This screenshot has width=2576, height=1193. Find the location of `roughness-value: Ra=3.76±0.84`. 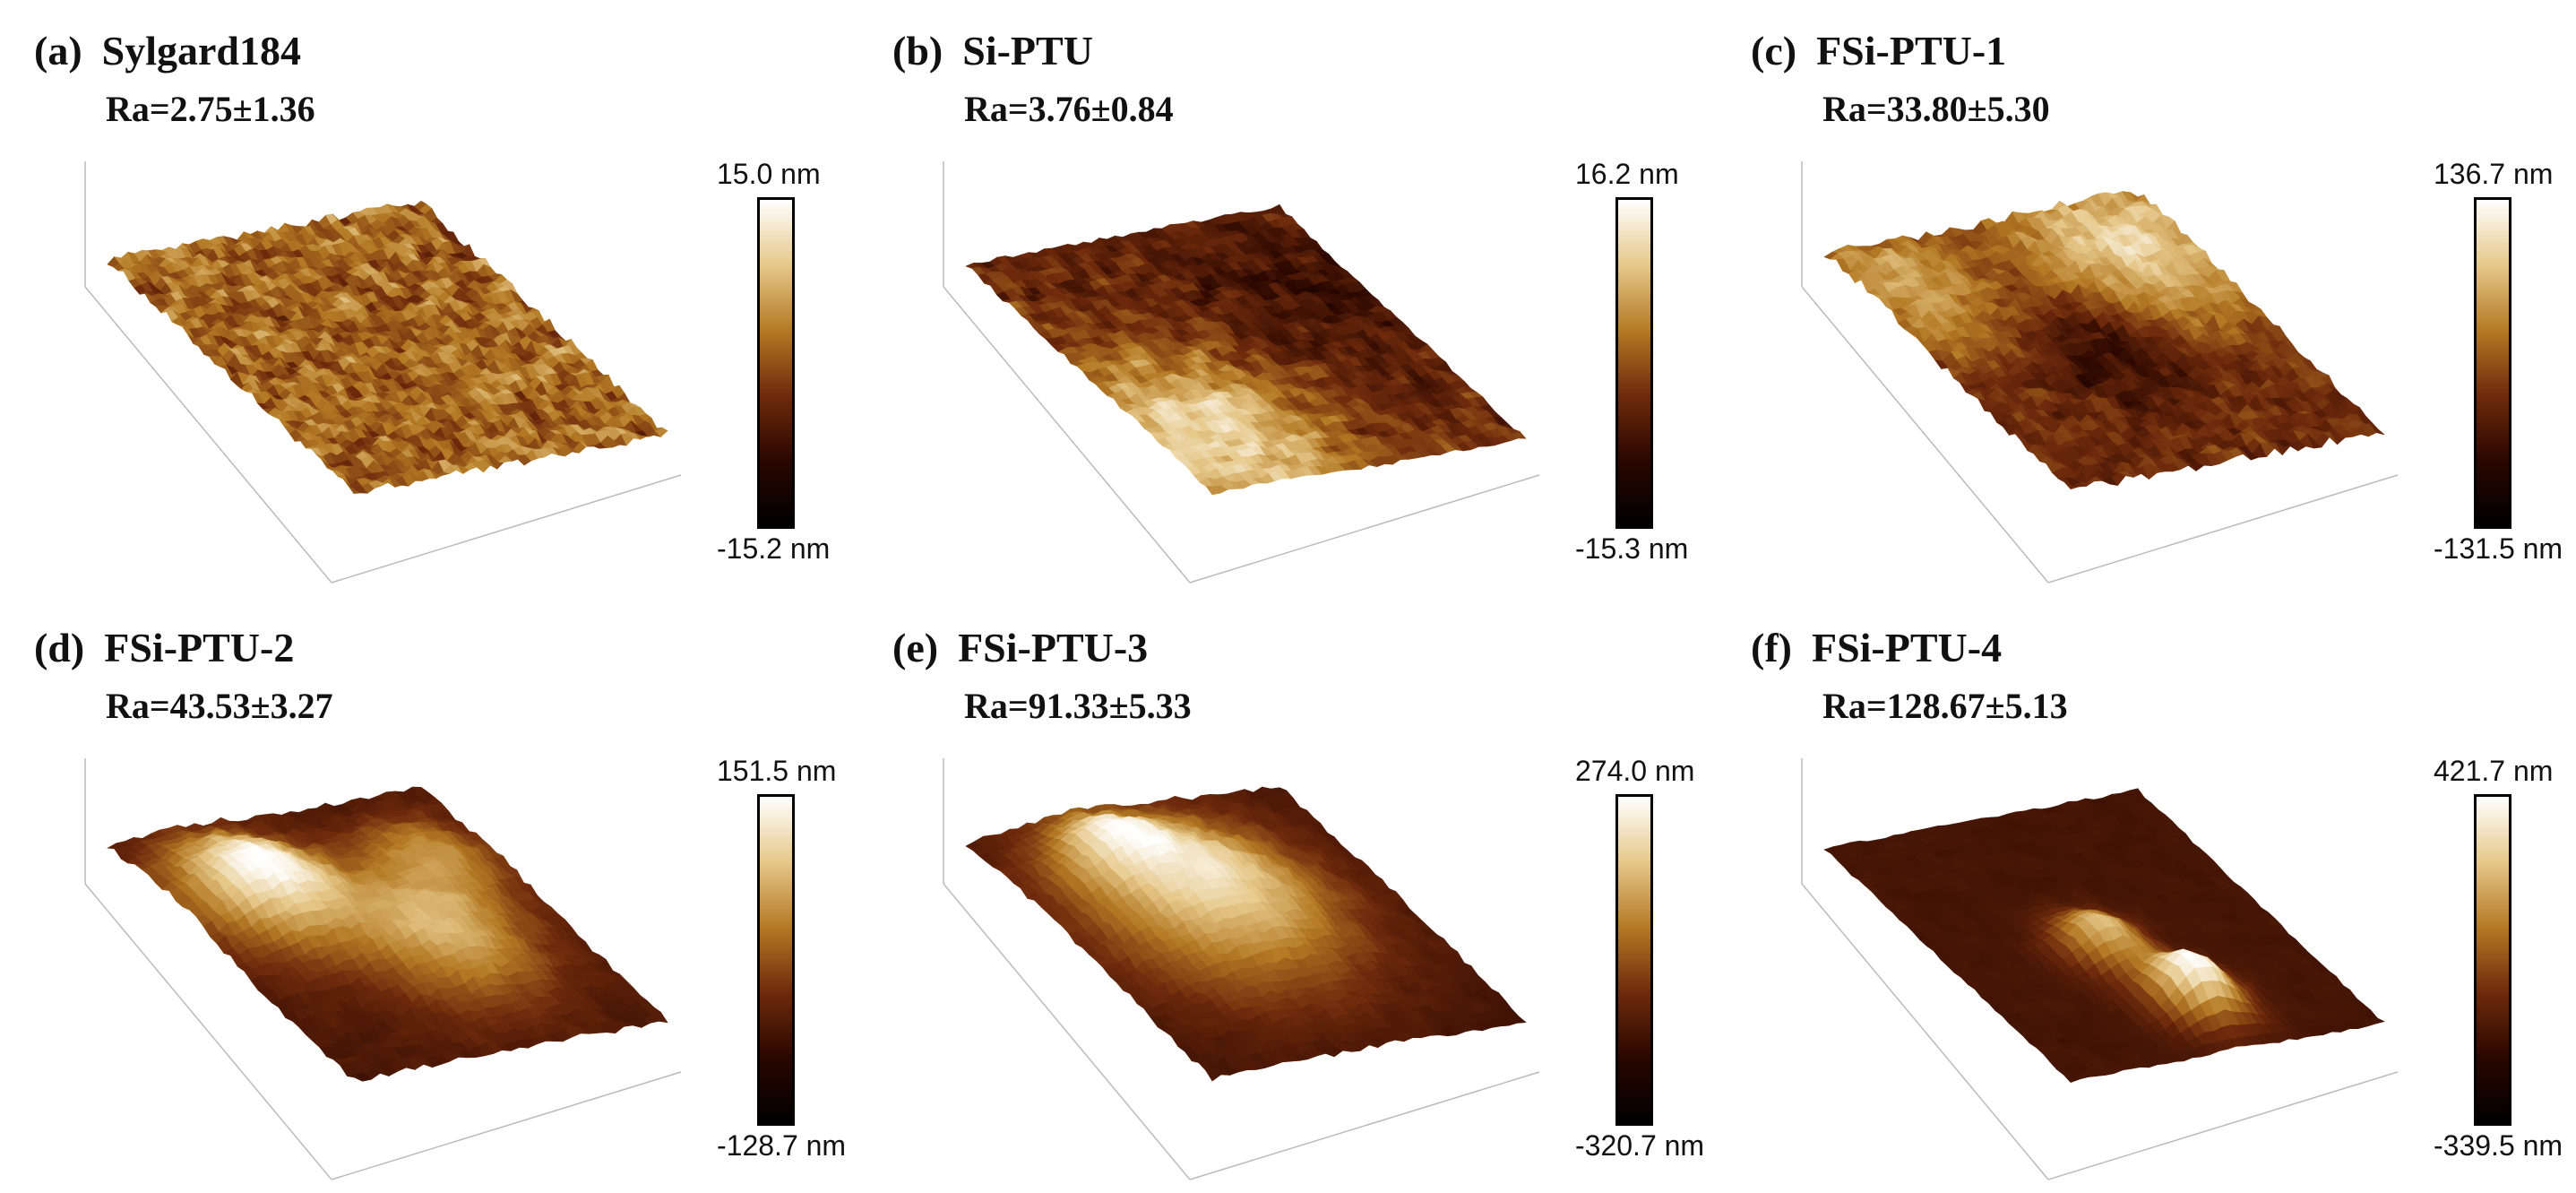

roughness-value: Ra=3.76±0.84 is located at coordinates (1069, 109).